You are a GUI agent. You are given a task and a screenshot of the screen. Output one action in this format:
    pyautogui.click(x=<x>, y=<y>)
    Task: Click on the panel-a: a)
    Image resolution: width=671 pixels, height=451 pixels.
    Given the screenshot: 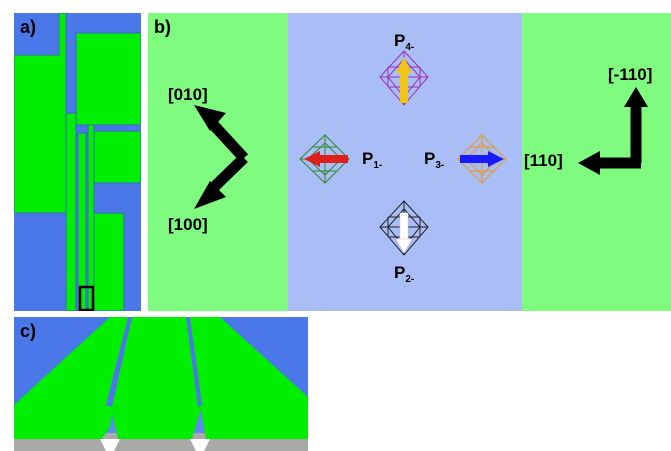 What is the action you would take?
    pyautogui.click(x=77, y=162)
    